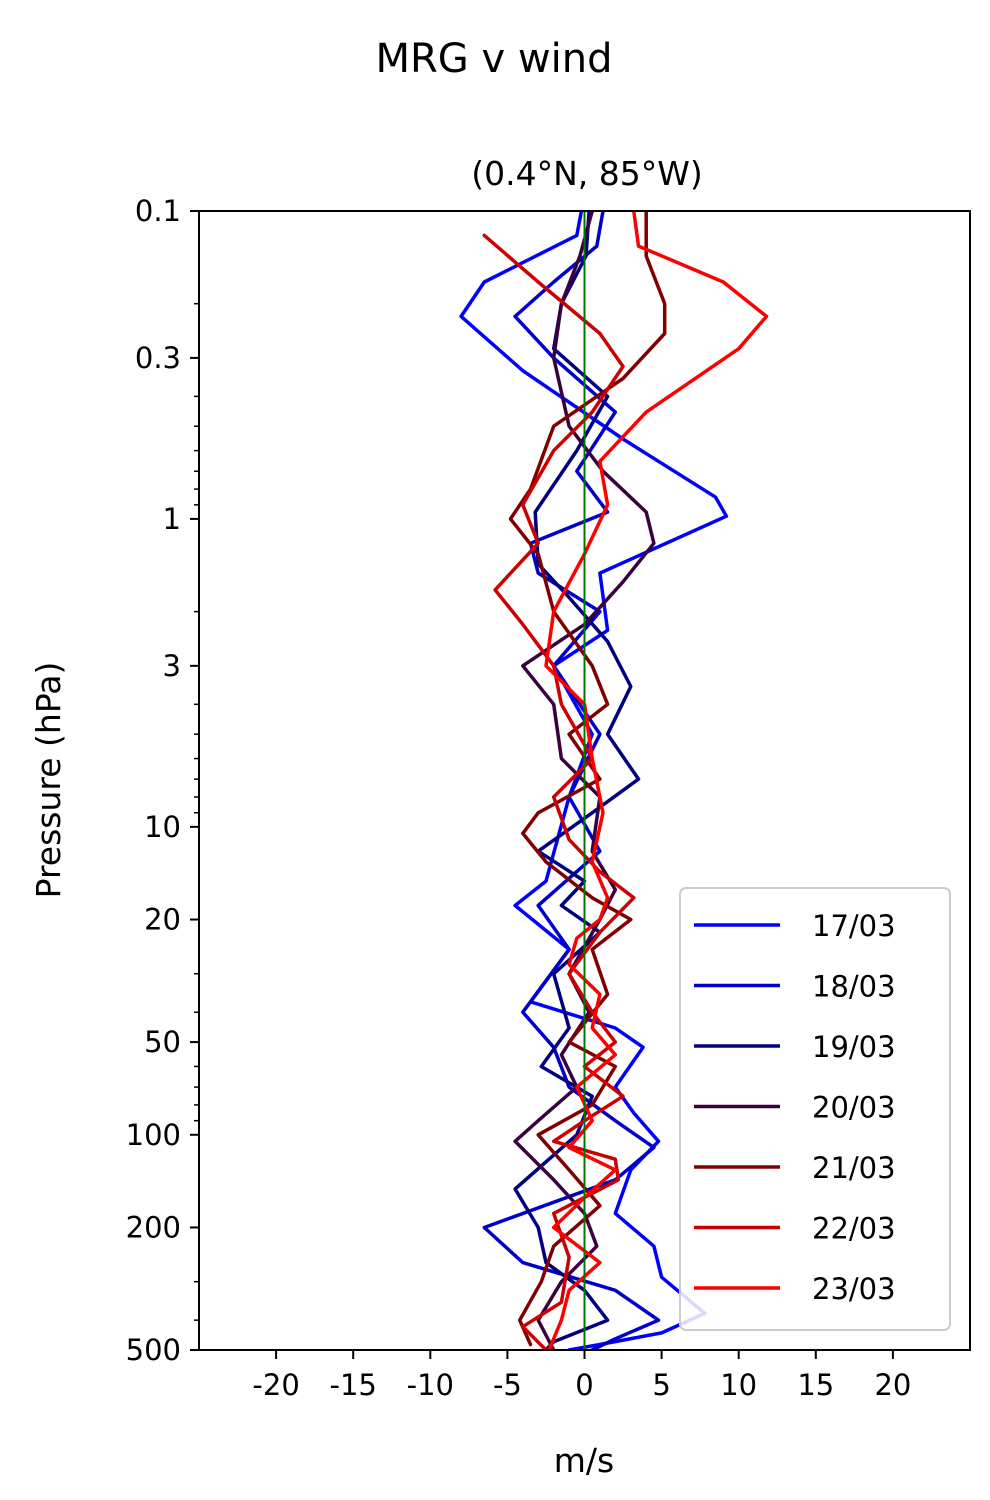 The width and height of the screenshot is (990, 1500). I want to click on x-tick-label: 0, so click(584, 1385).